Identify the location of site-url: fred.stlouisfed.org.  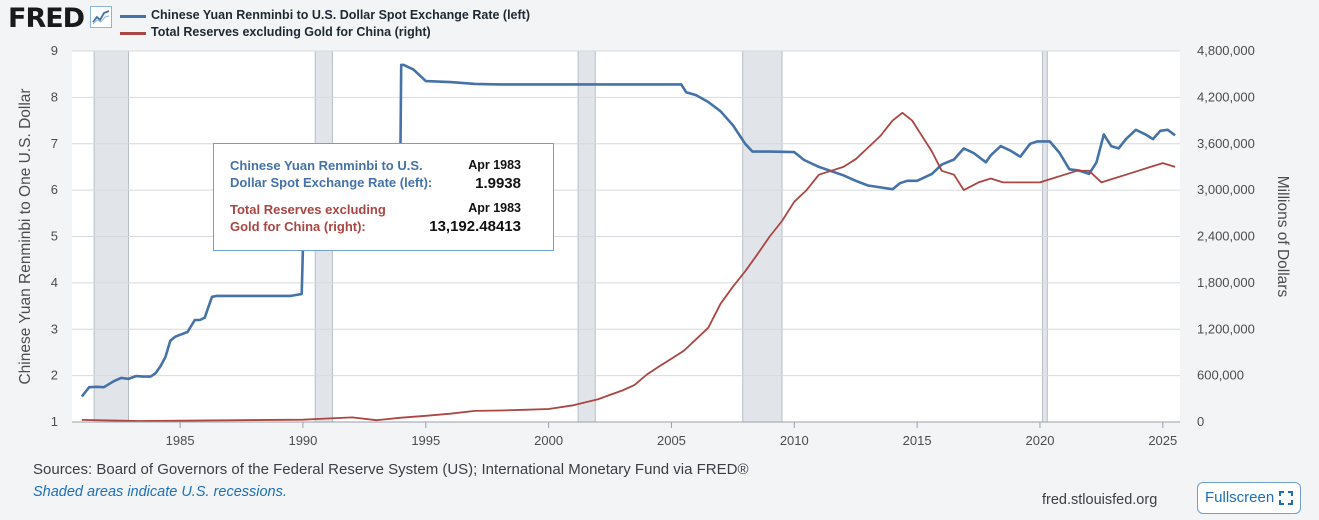
(1100, 500).